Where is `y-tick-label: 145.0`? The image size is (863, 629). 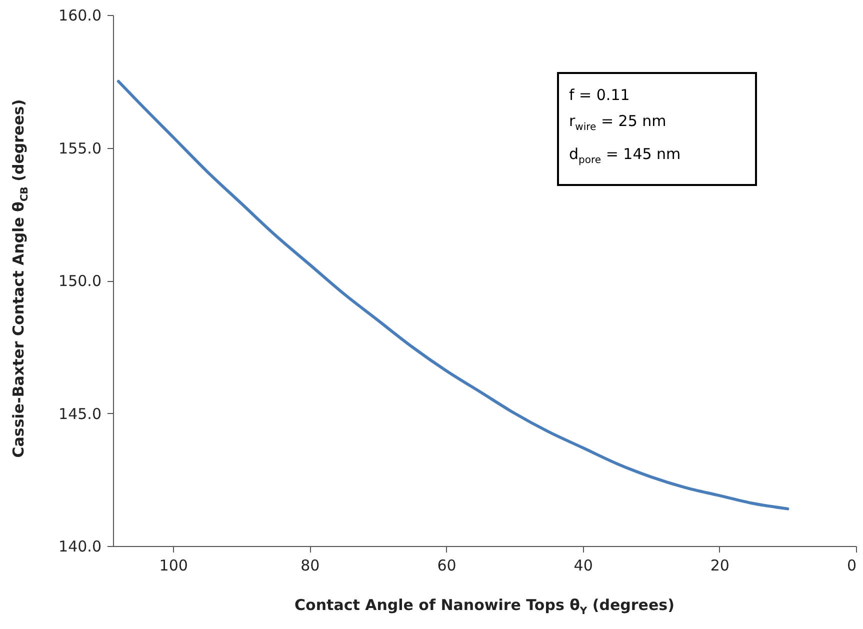
y-tick-label: 145.0 is located at coordinates (80, 413).